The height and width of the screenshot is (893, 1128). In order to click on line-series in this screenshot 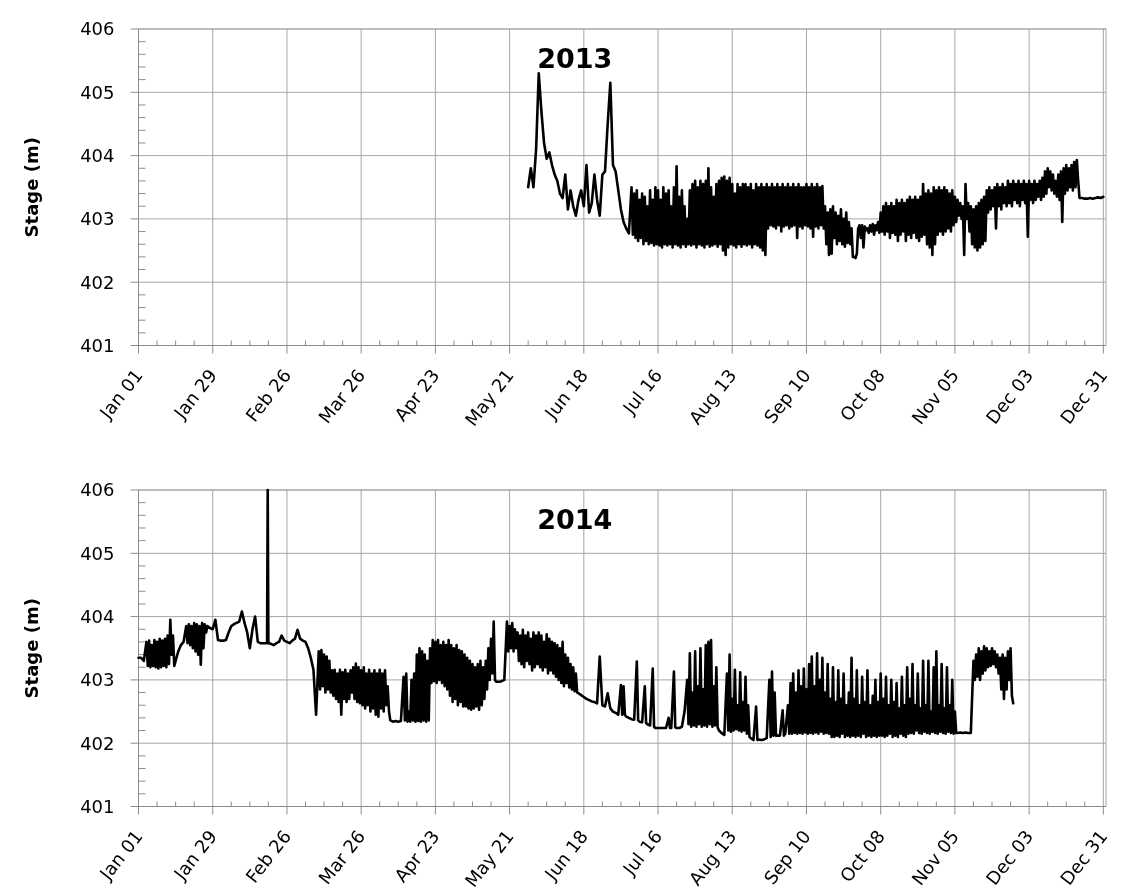, I will do `click(815, 166)`.